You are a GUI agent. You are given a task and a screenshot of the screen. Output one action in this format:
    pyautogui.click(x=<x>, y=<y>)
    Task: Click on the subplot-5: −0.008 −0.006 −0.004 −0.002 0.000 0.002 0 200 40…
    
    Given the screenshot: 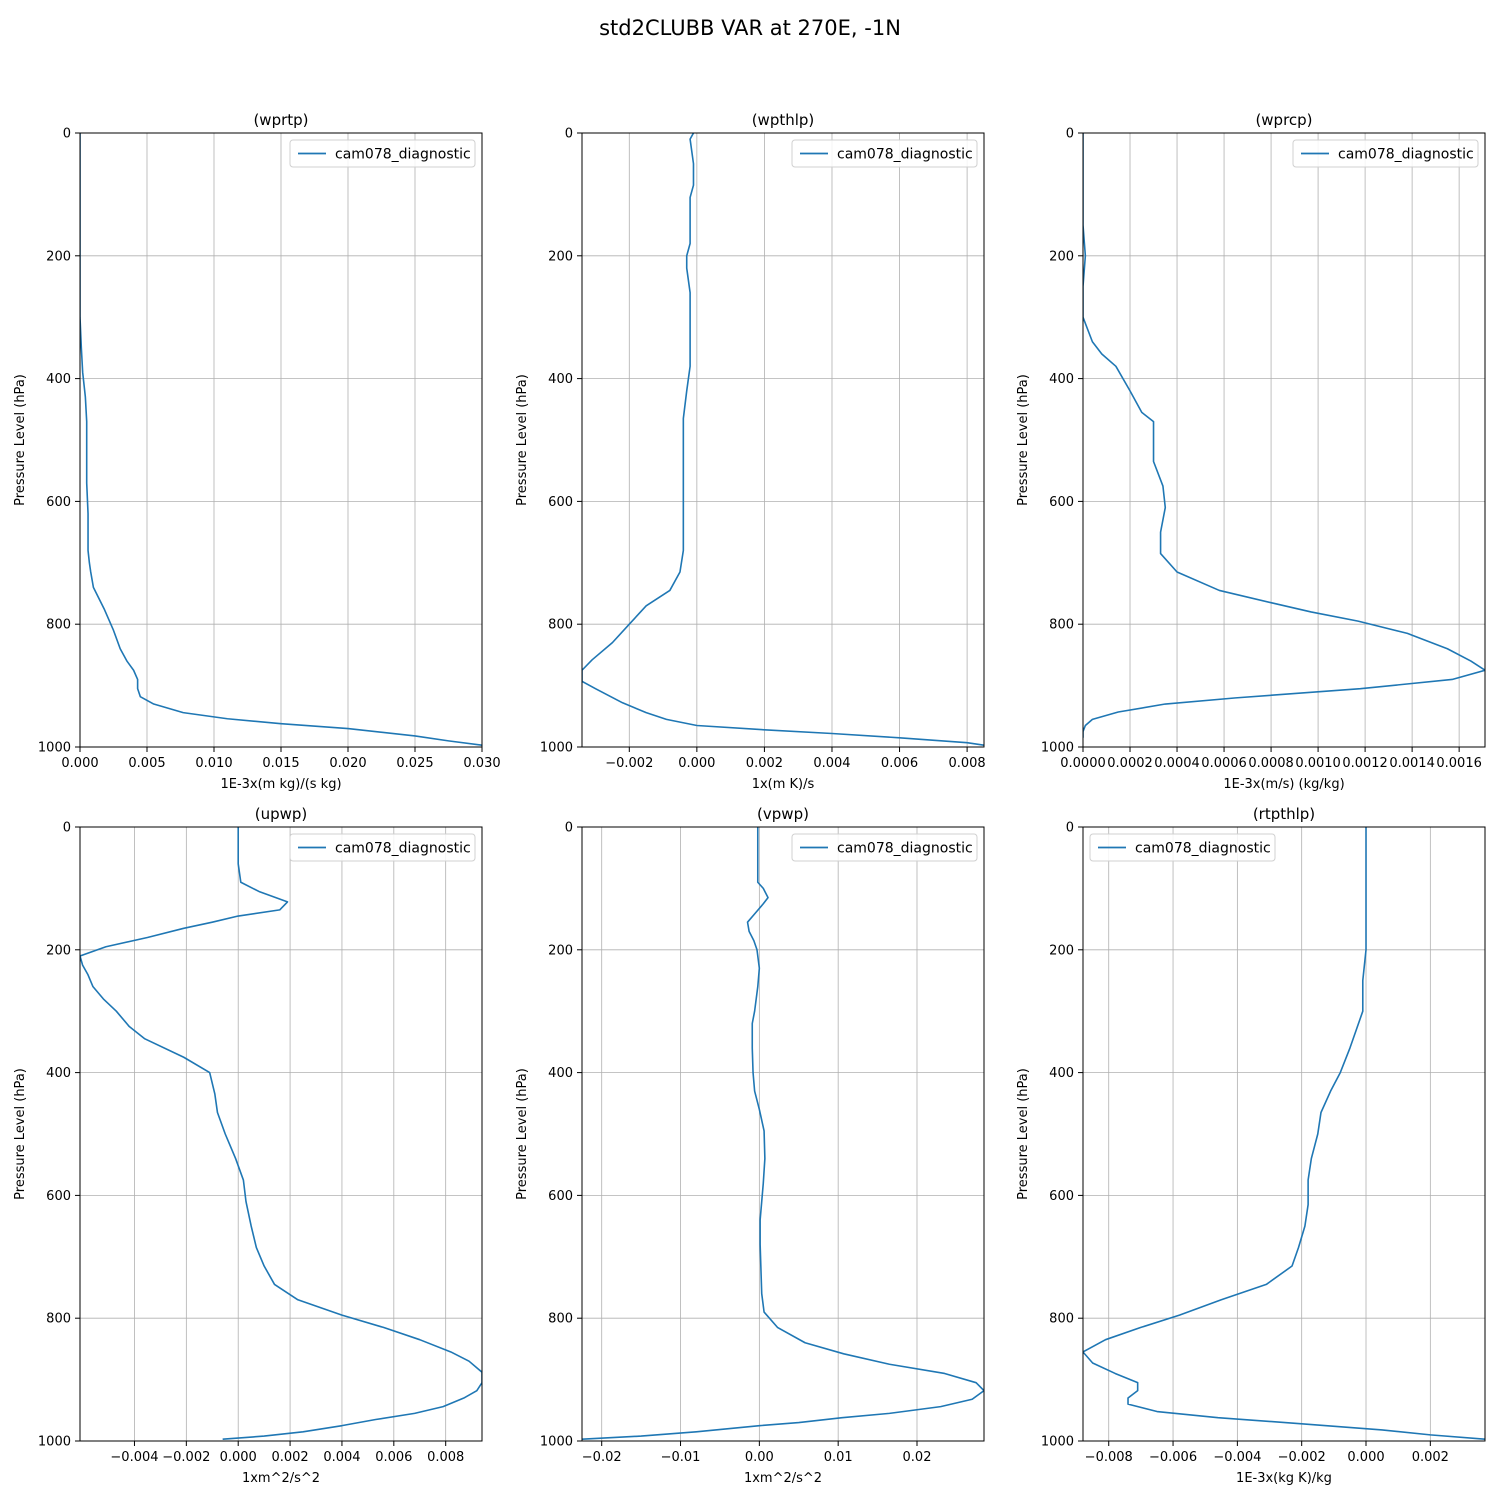 What is the action you would take?
    pyautogui.click(x=1251, y=1145)
    